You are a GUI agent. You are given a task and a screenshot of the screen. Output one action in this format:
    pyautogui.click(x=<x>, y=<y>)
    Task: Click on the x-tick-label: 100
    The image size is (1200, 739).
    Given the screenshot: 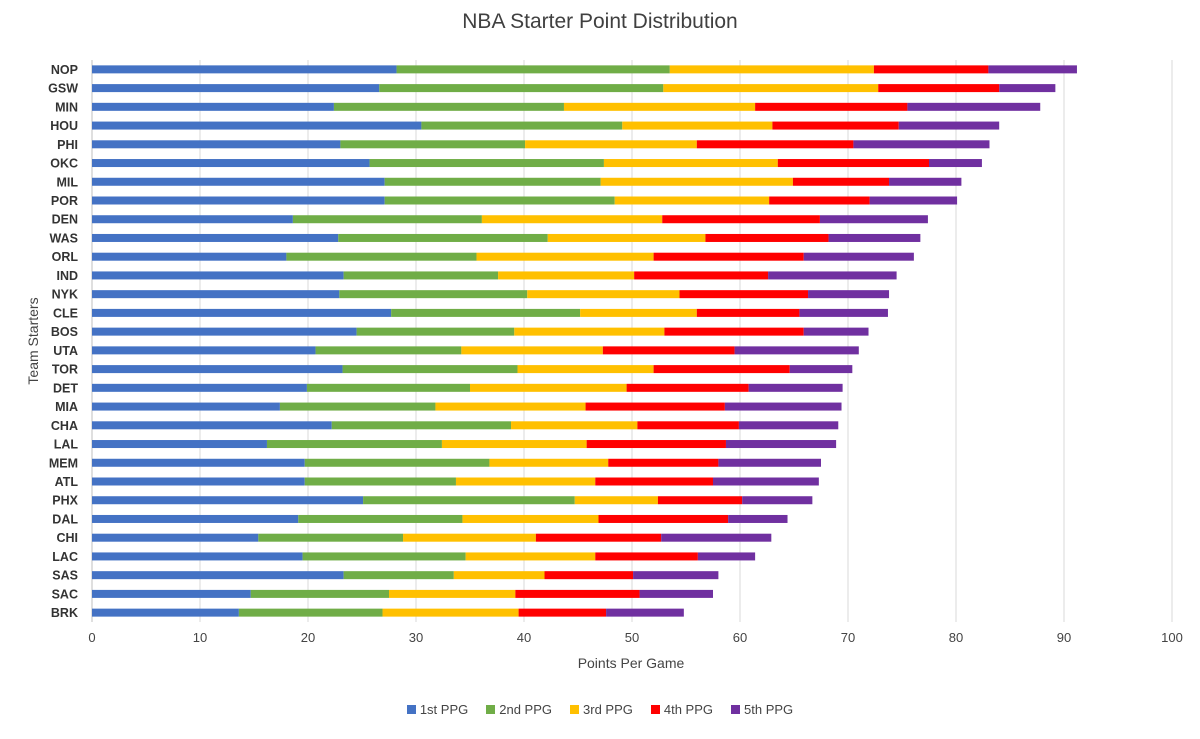 What is the action you would take?
    pyautogui.click(x=1172, y=637)
    